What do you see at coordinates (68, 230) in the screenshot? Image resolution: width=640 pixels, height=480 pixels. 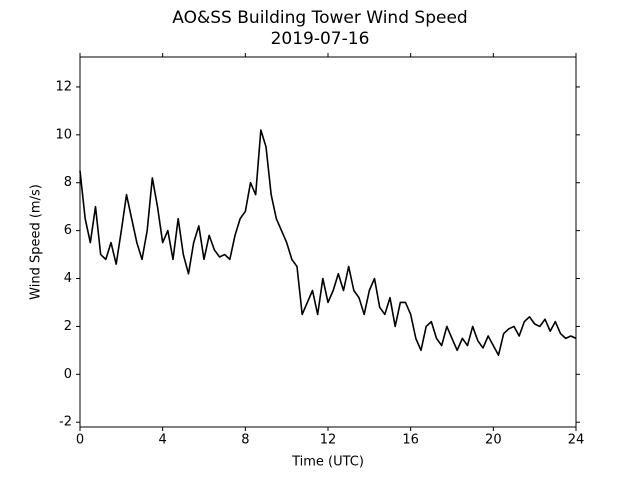 I see `y-tick-label: 6` at bounding box center [68, 230].